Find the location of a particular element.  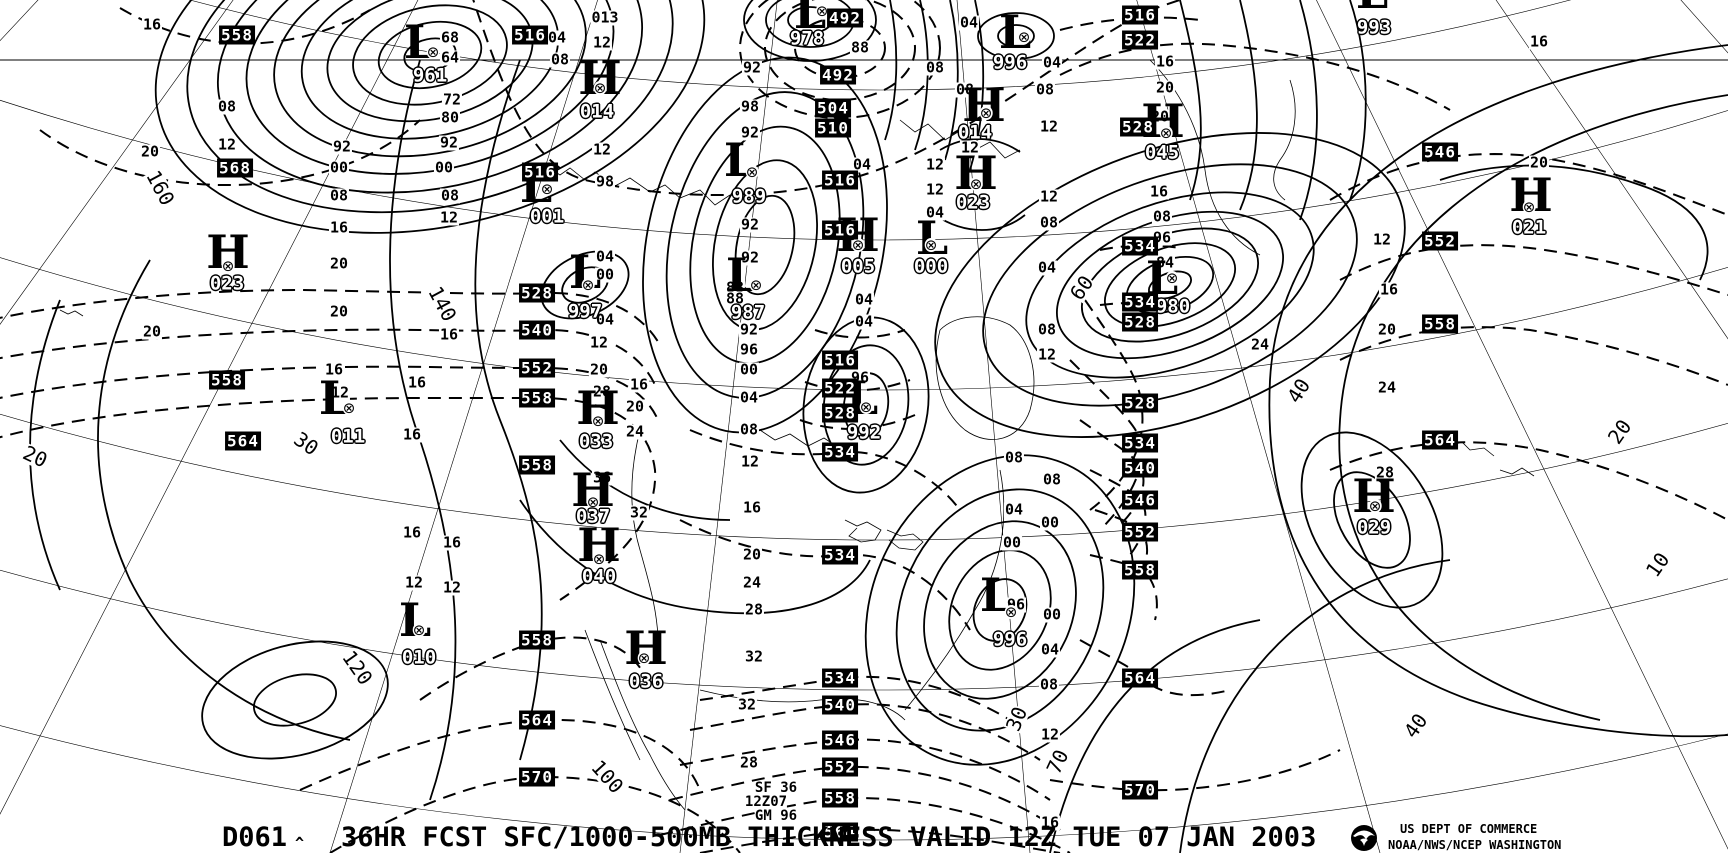

center-value: 961 is located at coordinates (430, 75).